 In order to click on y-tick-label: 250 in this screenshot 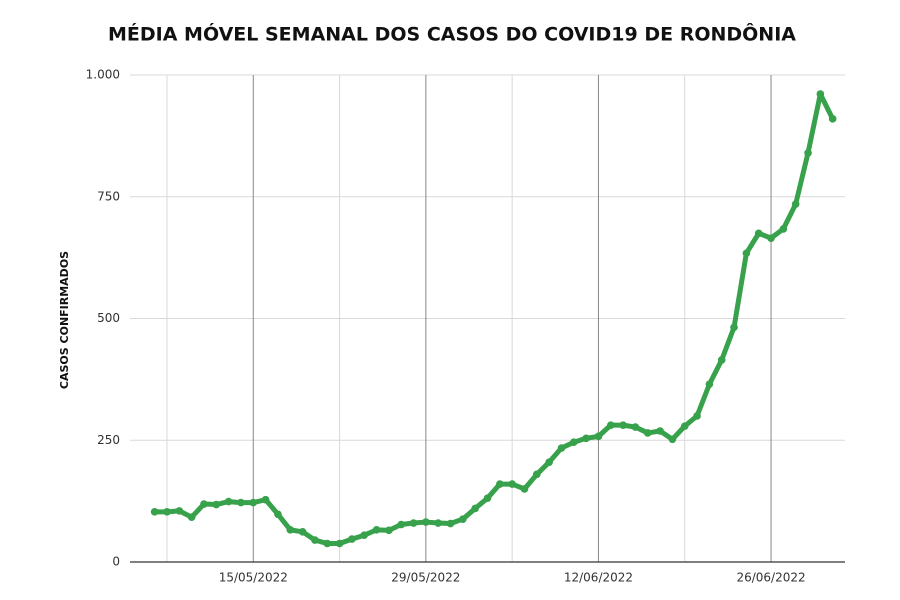, I will do `click(108, 440)`.